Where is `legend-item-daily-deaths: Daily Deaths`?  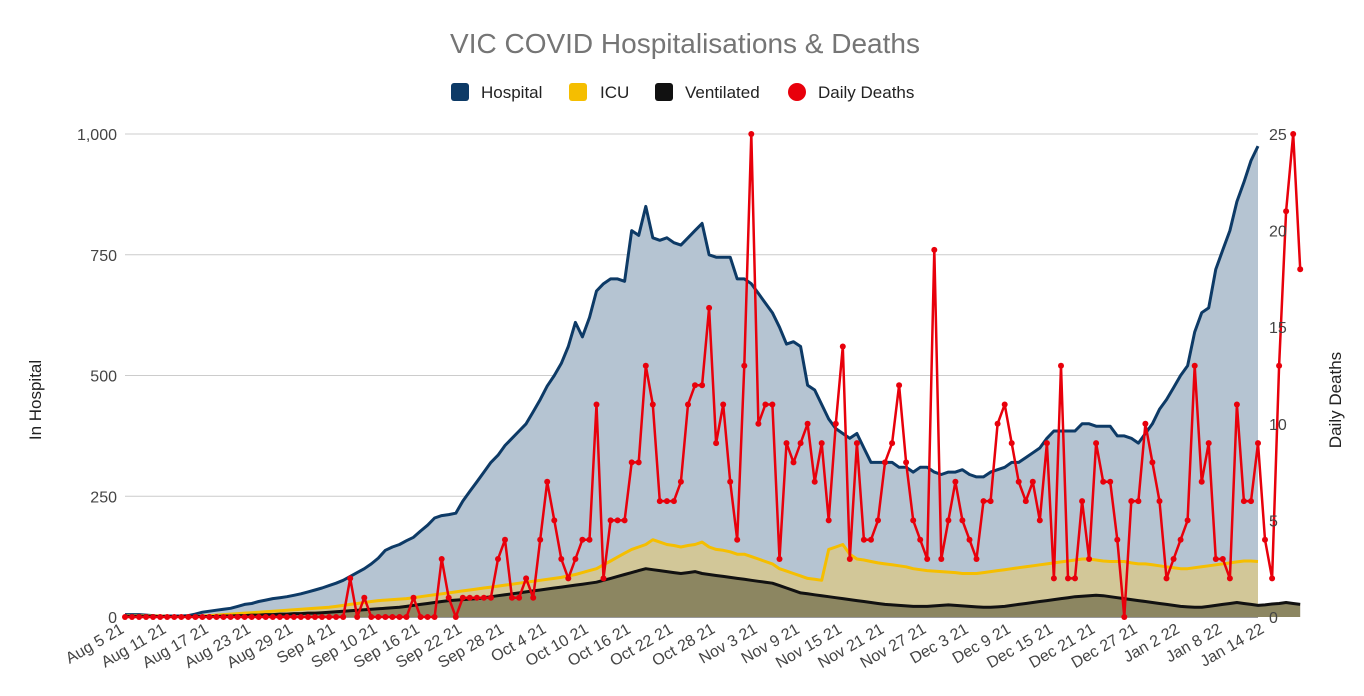
legend-item-daily-deaths: Daily Deaths is located at coordinates (851, 92).